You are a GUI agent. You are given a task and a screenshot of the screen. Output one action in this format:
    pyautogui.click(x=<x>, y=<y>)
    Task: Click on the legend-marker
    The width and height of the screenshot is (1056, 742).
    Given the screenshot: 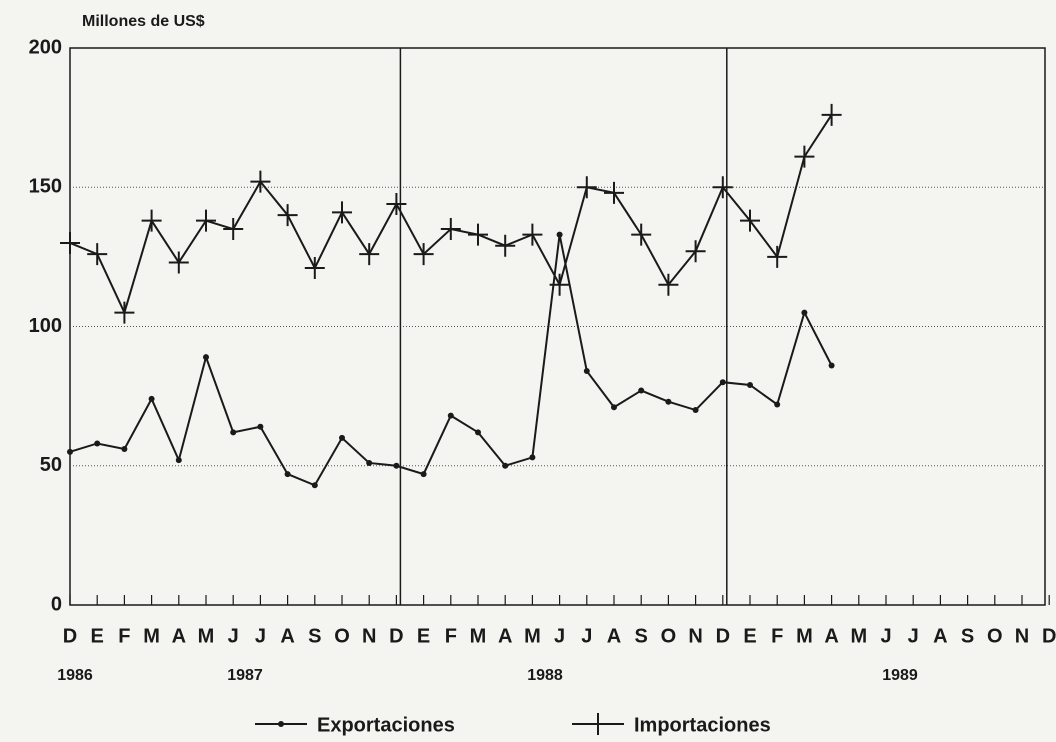 What is the action you would take?
    pyautogui.click(x=281, y=724)
    